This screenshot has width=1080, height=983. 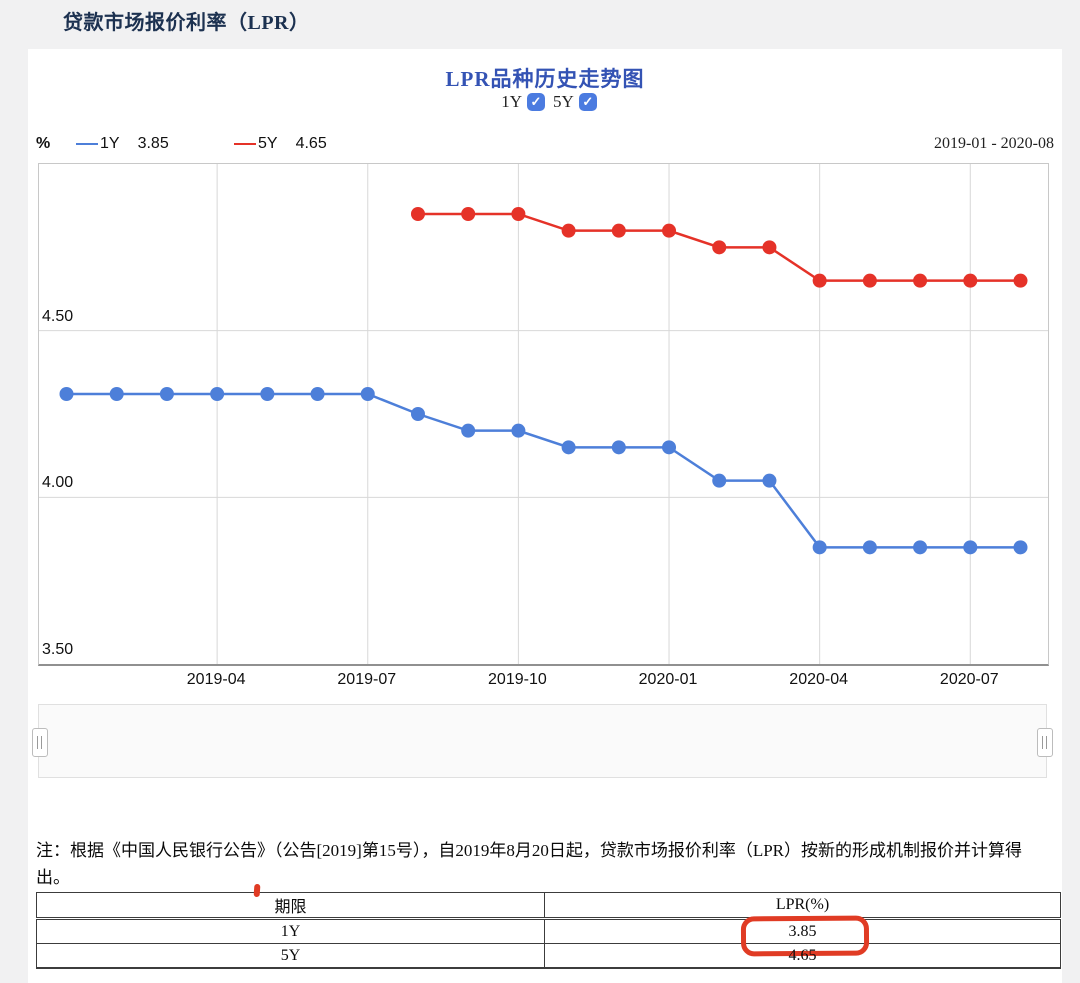 What do you see at coordinates (517, 679) in the screenshot?
I see `x-tick-label: 2019-10` at bounding box center [517, 679].